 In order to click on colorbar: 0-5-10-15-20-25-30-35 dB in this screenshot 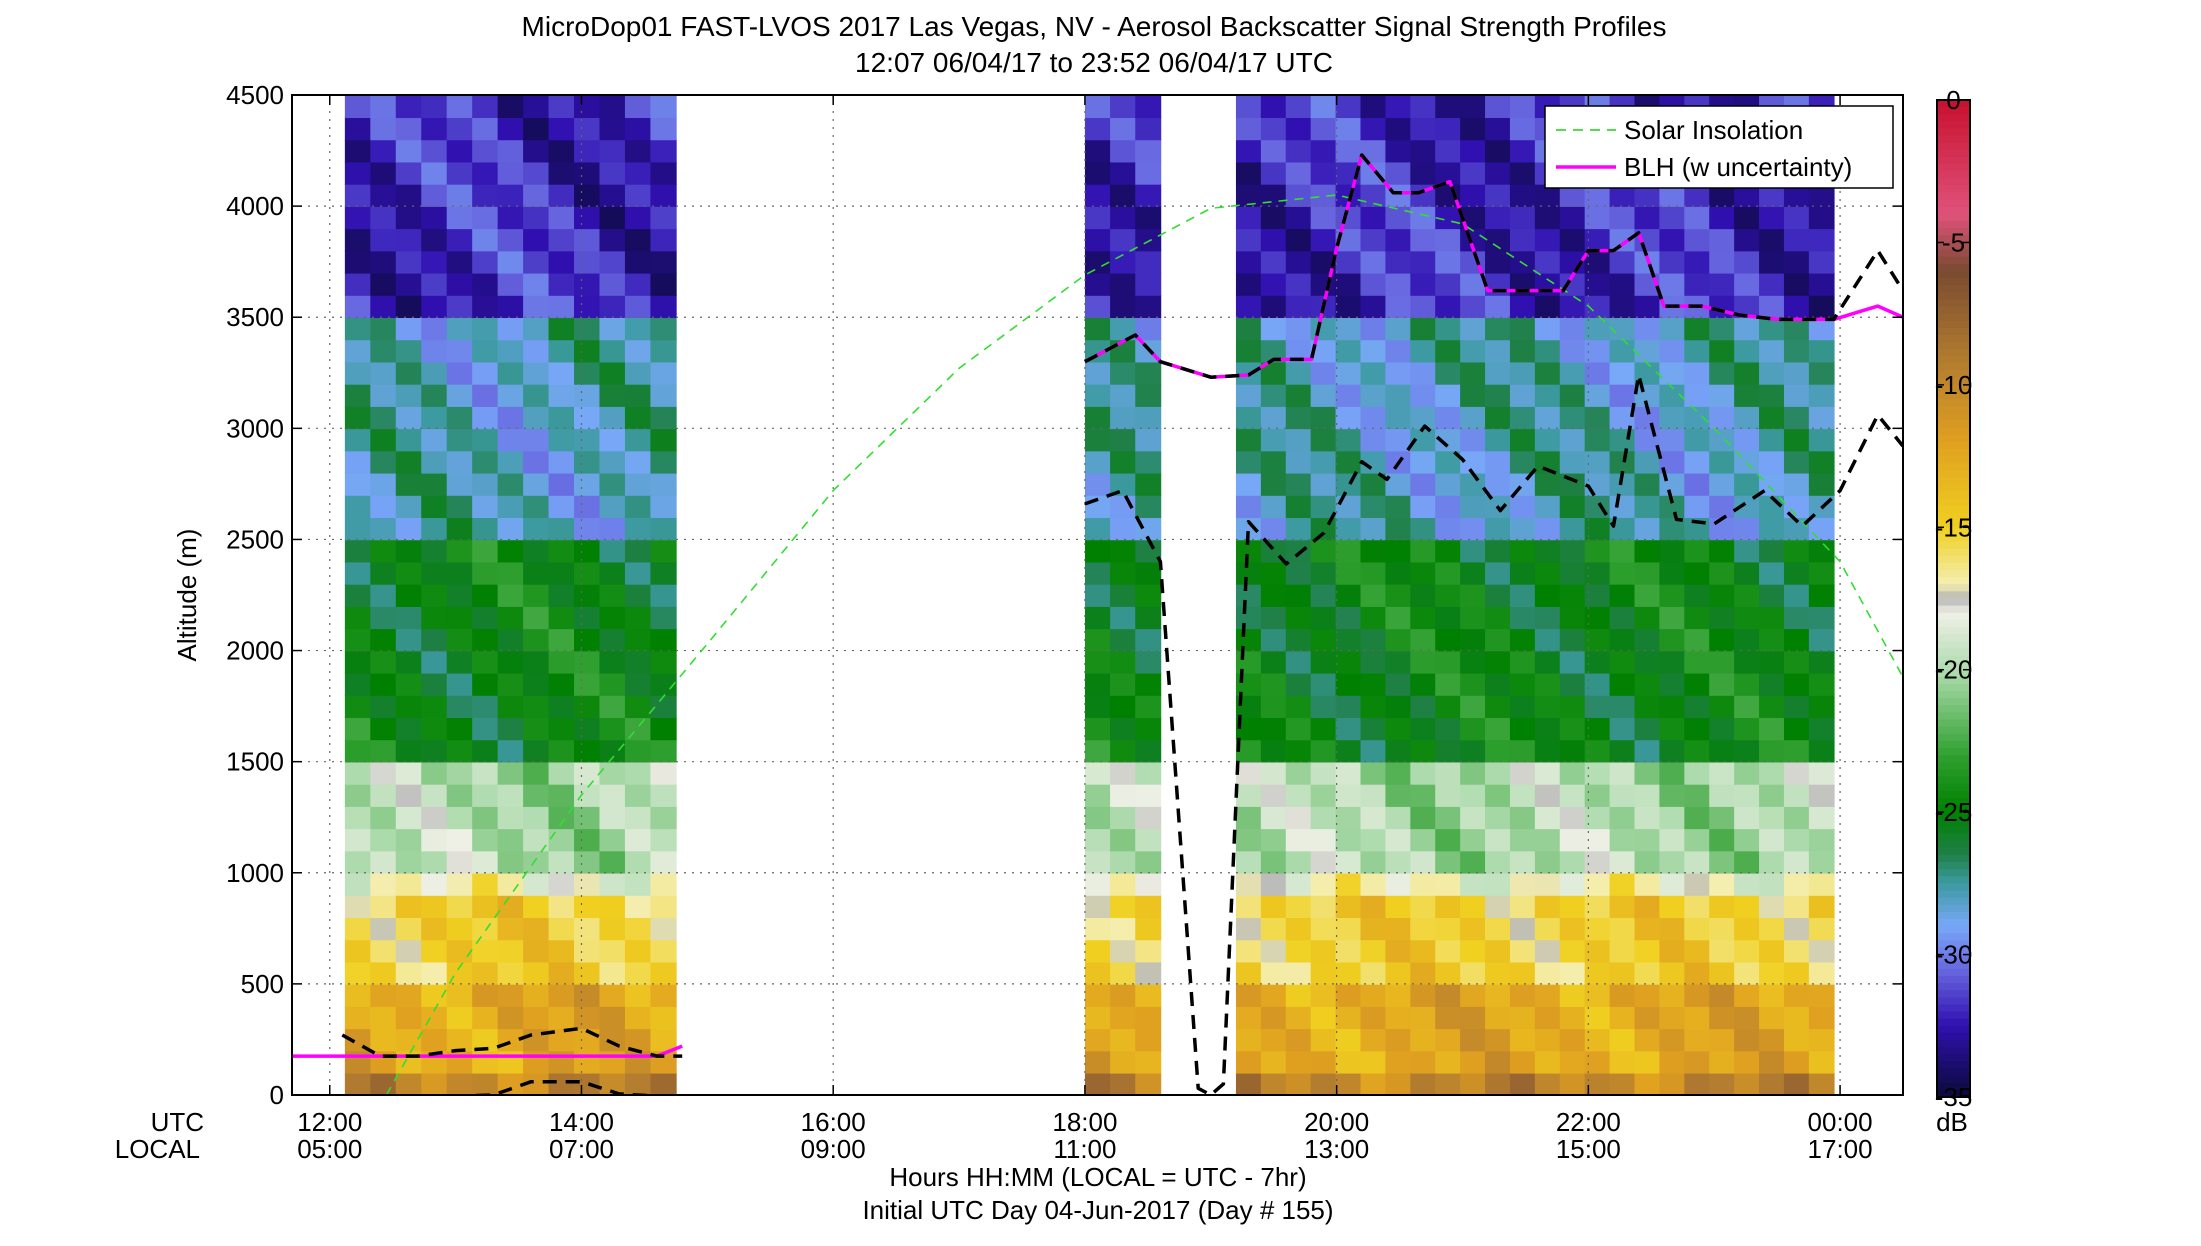, I will do `click(1954, 611)`.